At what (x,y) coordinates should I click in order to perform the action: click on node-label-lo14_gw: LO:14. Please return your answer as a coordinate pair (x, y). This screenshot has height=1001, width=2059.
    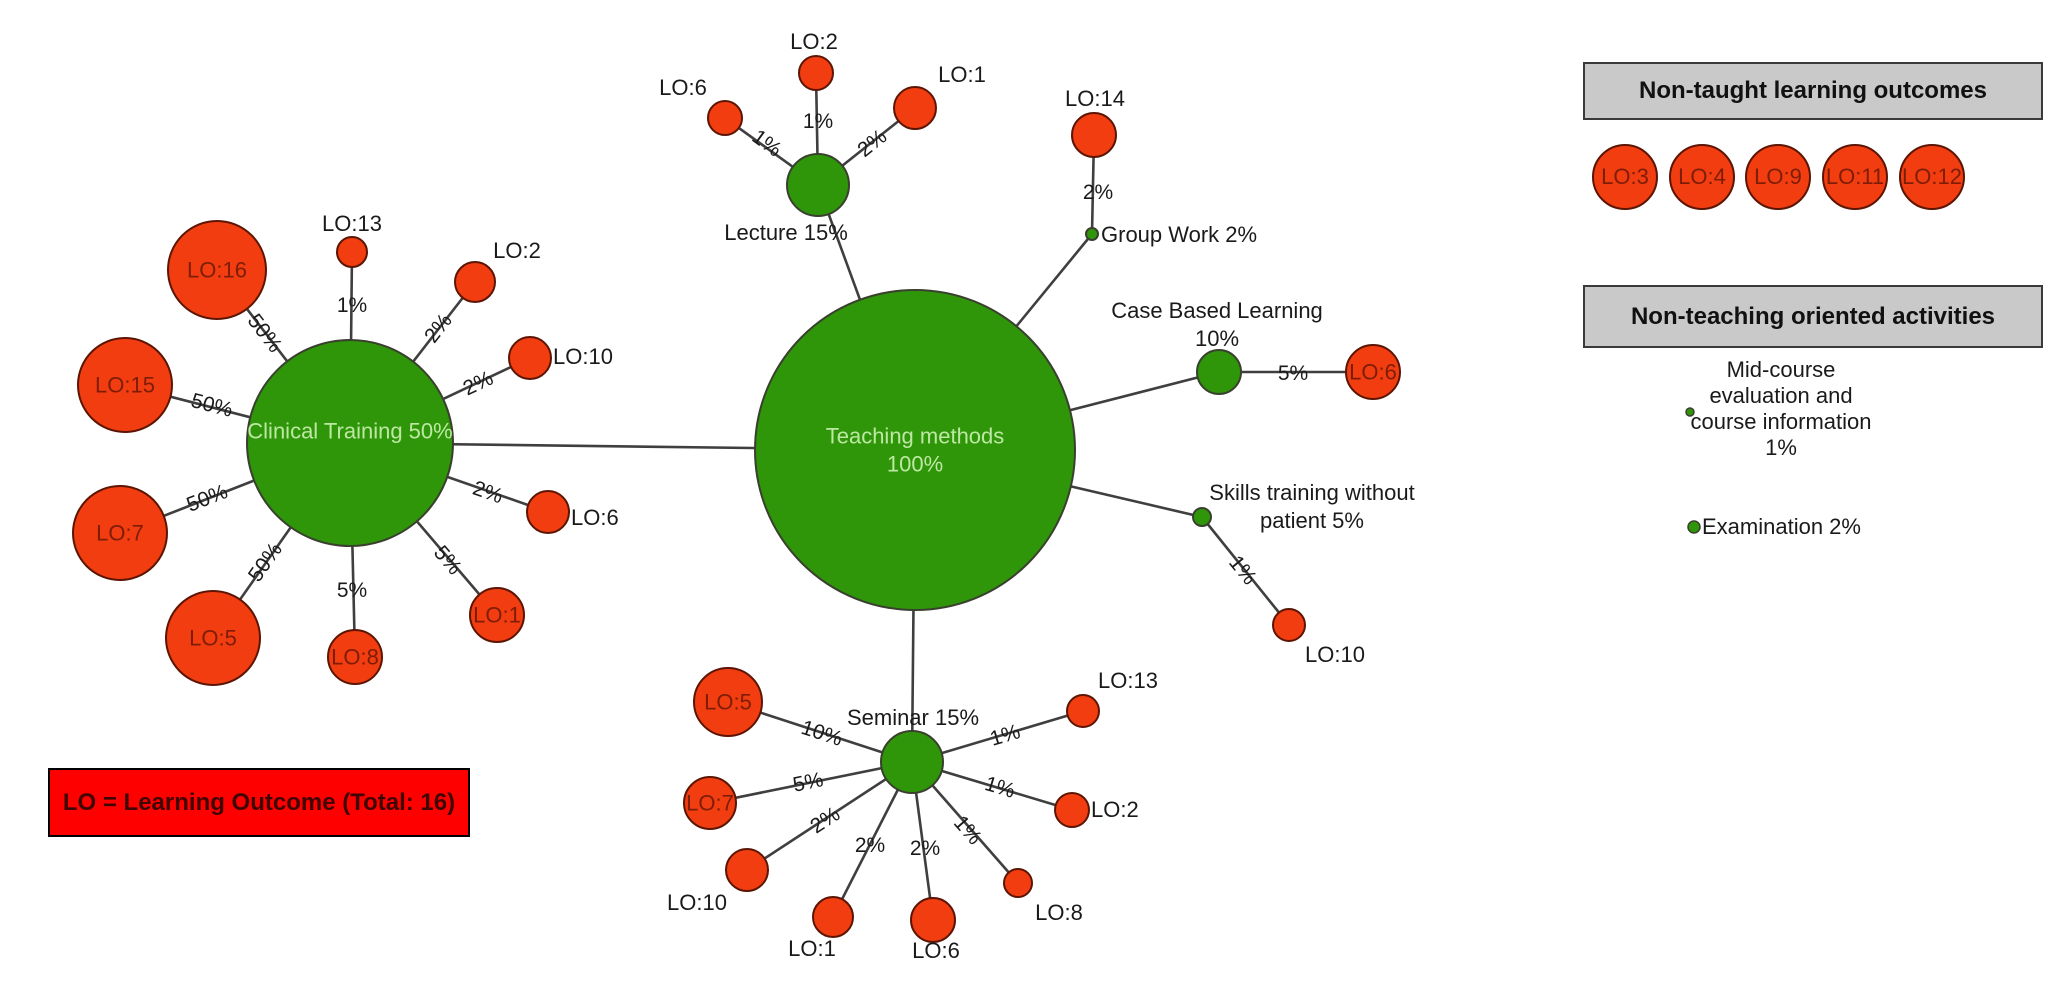
    Looking at the image, I should click on (1095, 98).